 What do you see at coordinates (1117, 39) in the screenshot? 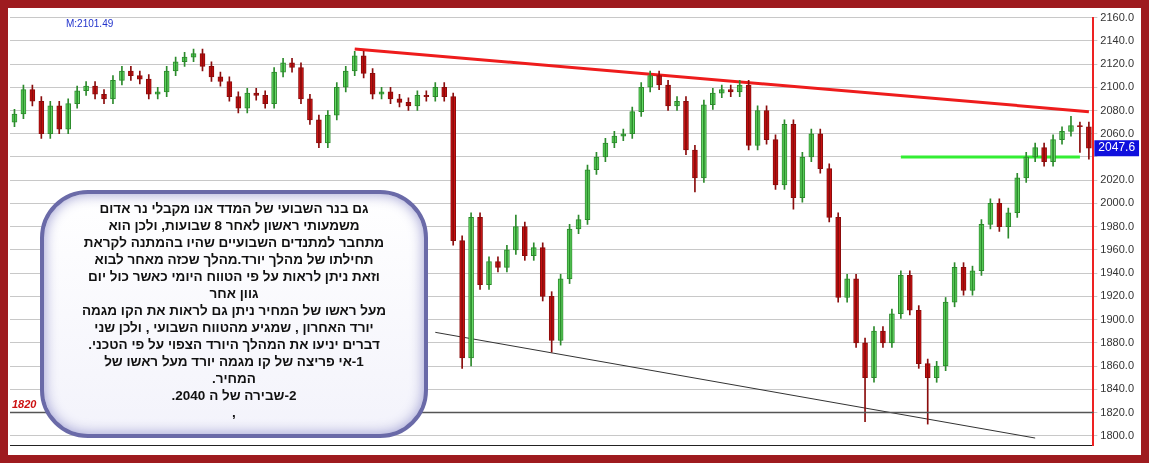
I see `y-tick-label: 2140.0` at bounding box center [1117, 39].